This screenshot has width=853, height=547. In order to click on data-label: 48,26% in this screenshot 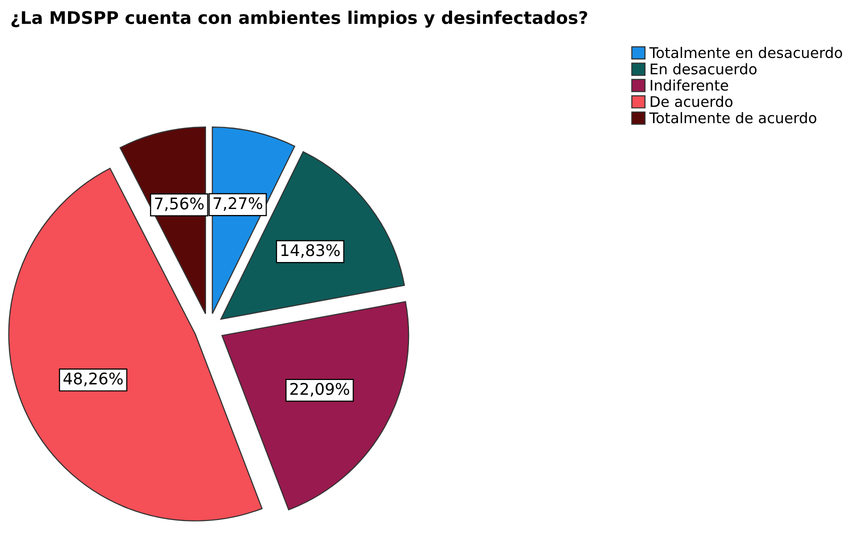, I will do `click(93, 379)`.